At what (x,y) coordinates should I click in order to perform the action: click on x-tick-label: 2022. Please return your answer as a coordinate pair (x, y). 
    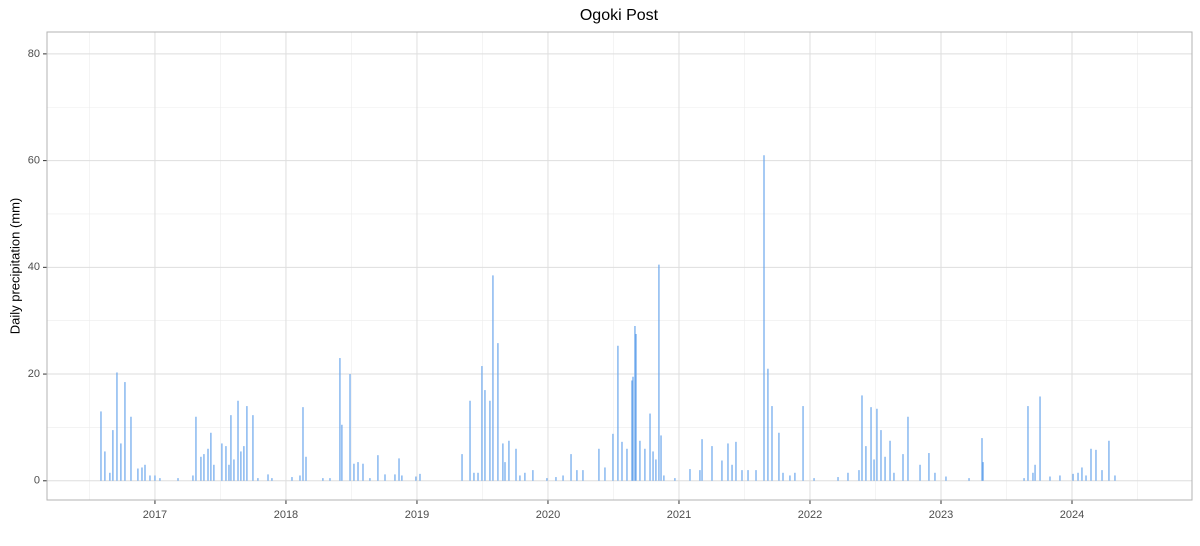
    Looking at the image, I should click on (810, 515).